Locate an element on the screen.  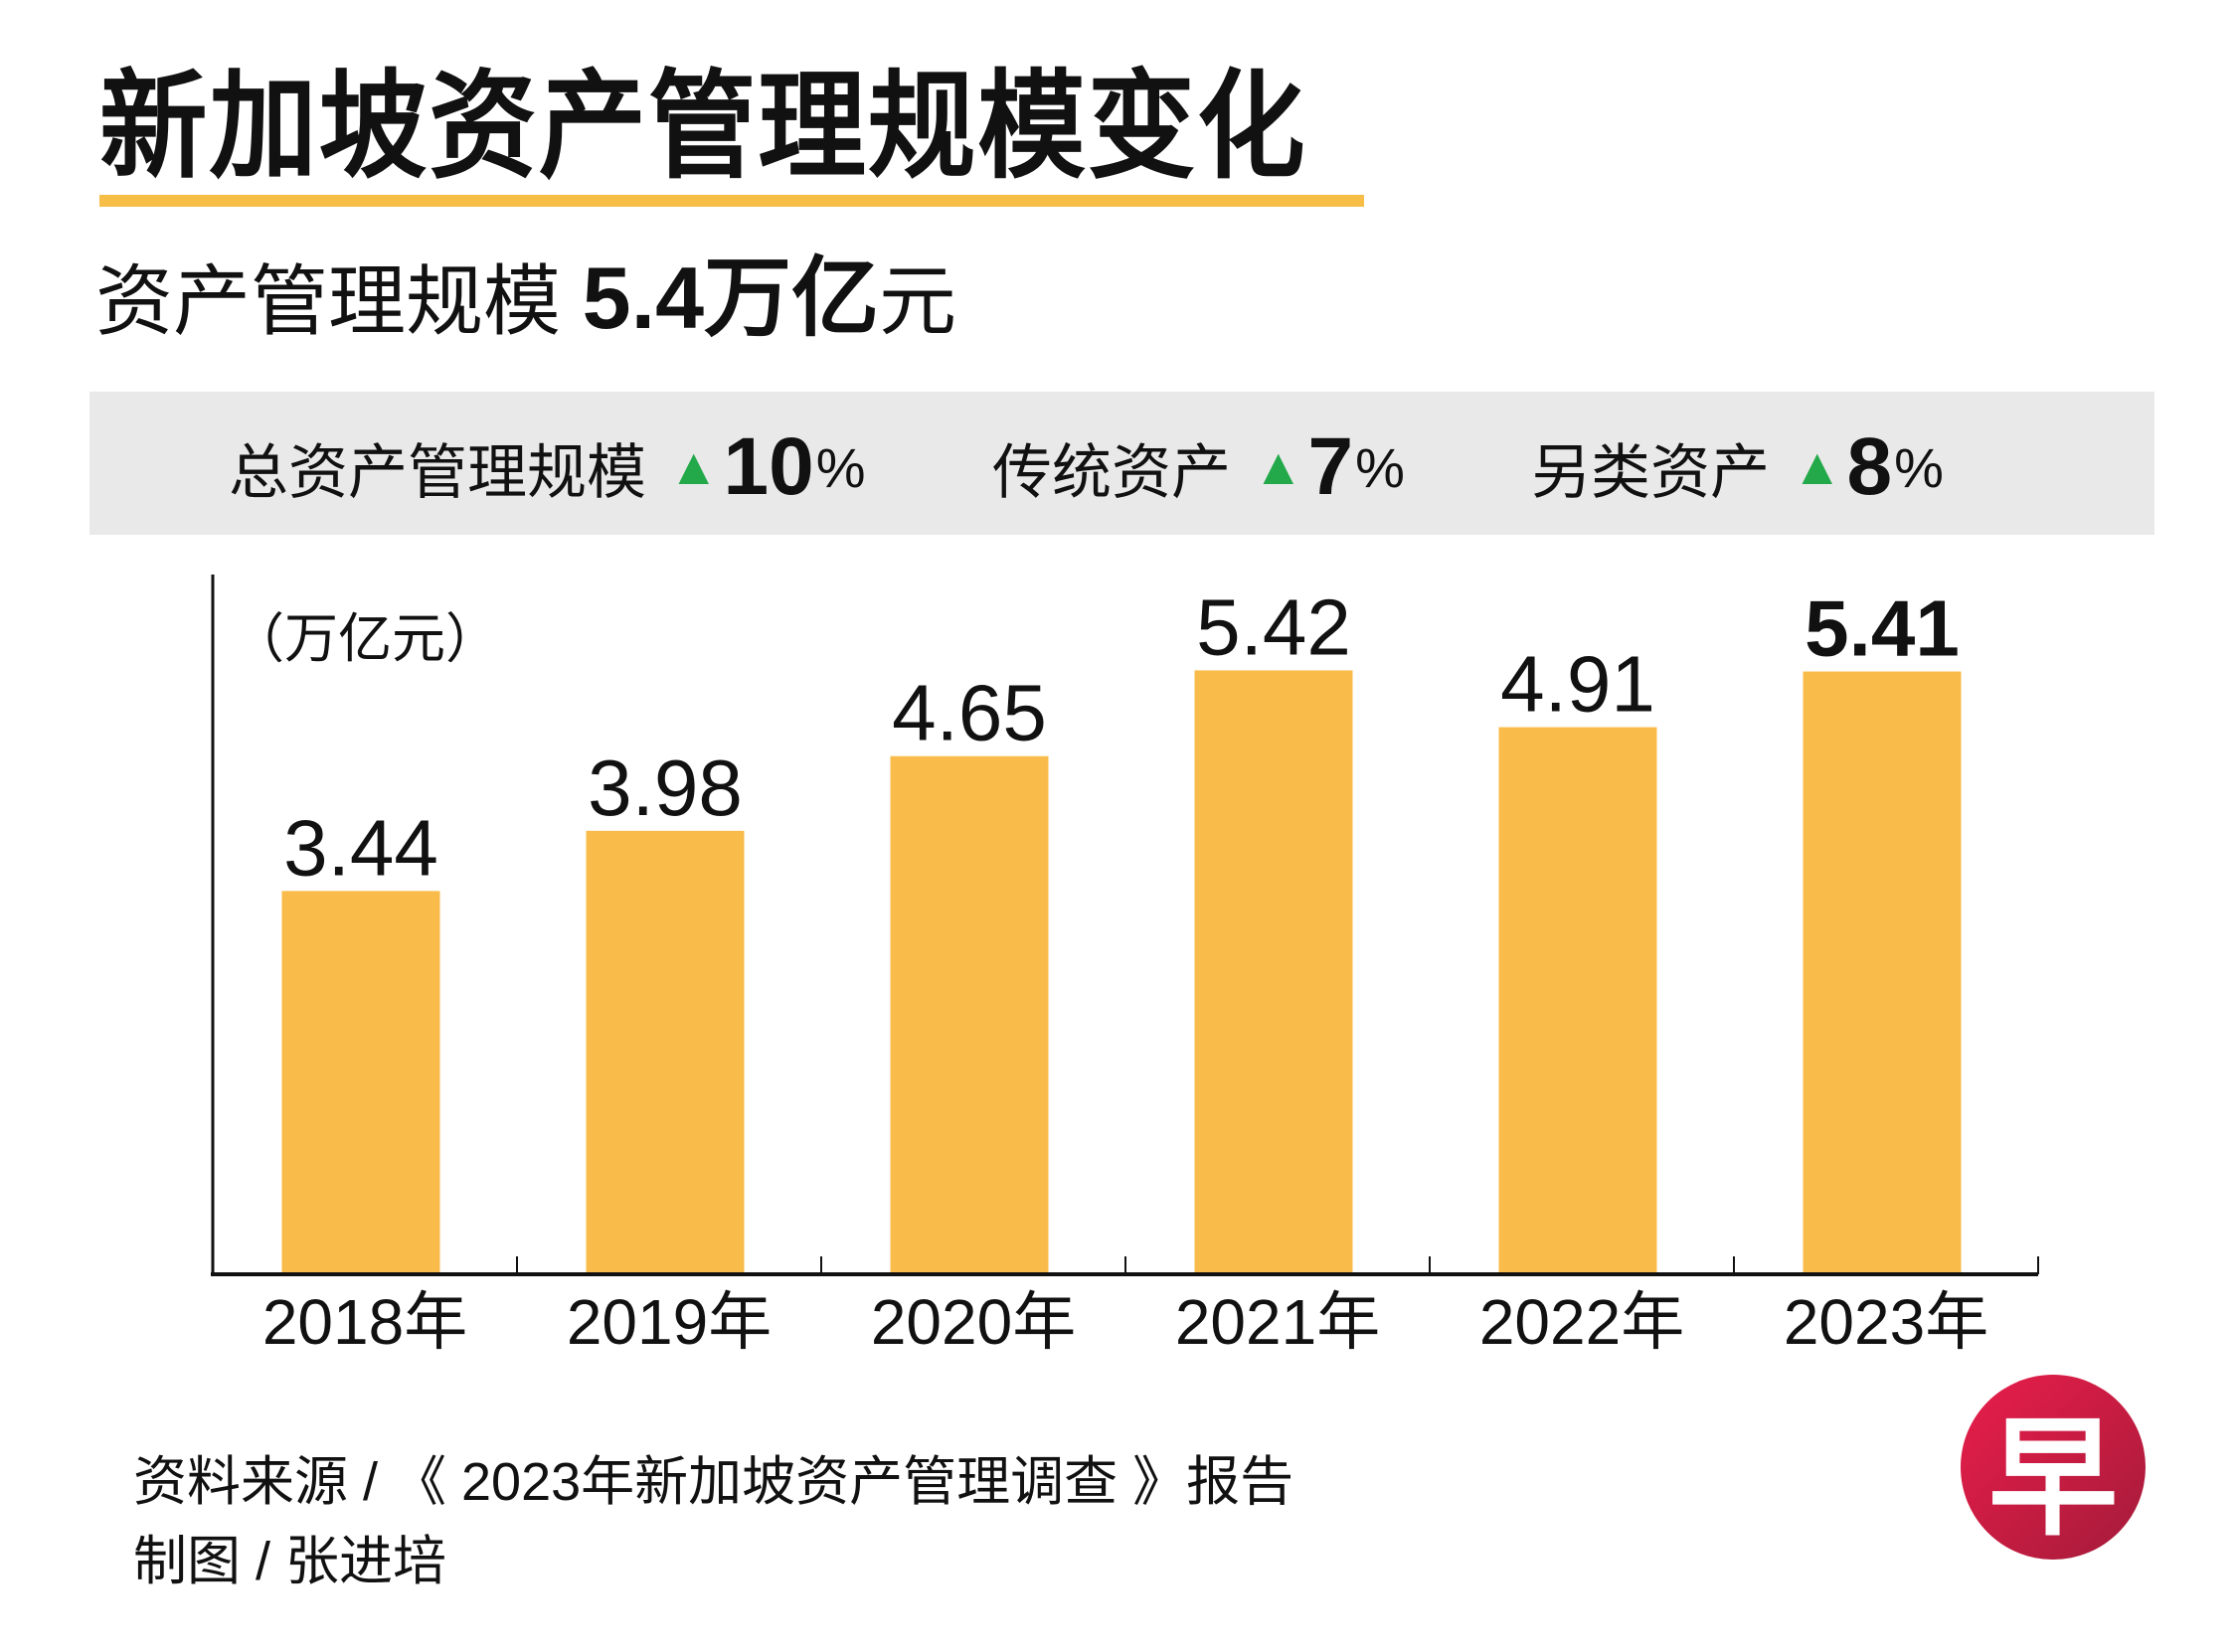
y-axis-unit-label: （万亿元） is located at coordinates (365, 639).